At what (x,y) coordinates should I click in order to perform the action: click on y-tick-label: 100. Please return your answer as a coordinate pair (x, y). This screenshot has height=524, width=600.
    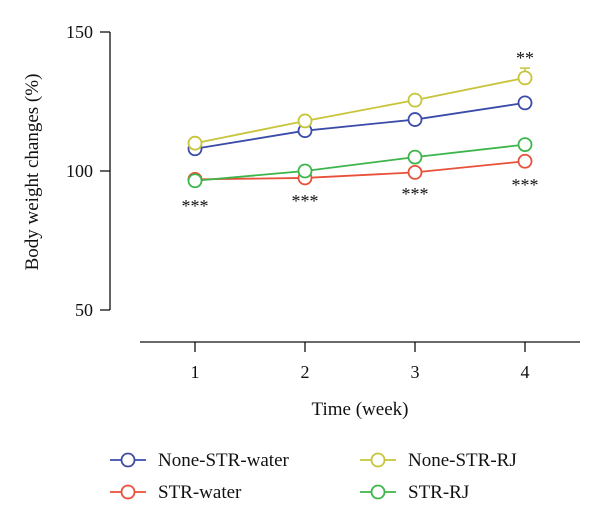
    Looking at the image, I should click on (79, 171).